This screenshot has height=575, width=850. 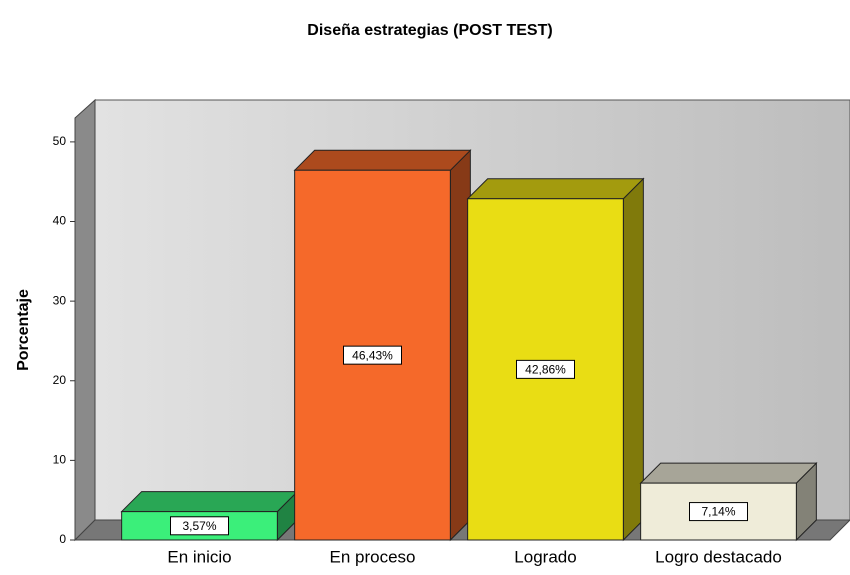 What do you see at coordinates (60, 460) in the screenshot?
I see `y-tick-label: 10` at bounding box center [60, 460].